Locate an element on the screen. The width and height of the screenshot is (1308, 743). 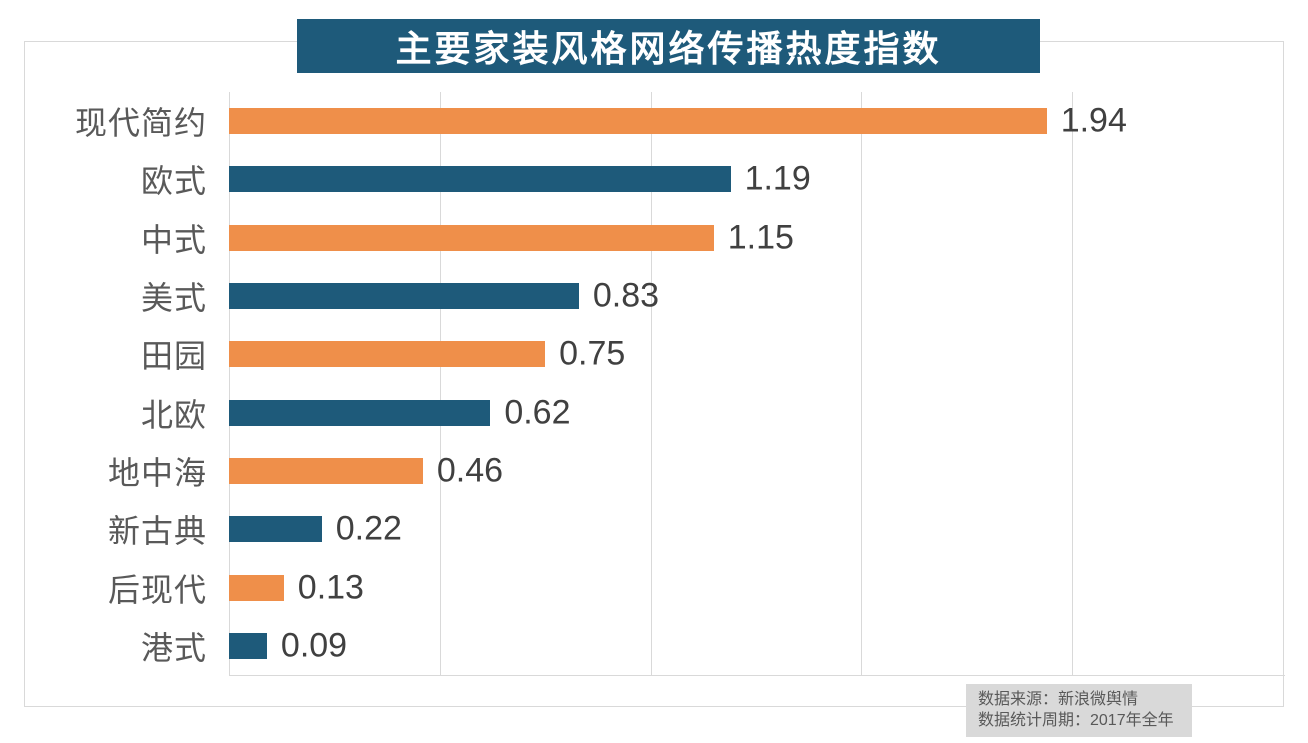
category-label: 北欧 is located at coordinates (173, 414).